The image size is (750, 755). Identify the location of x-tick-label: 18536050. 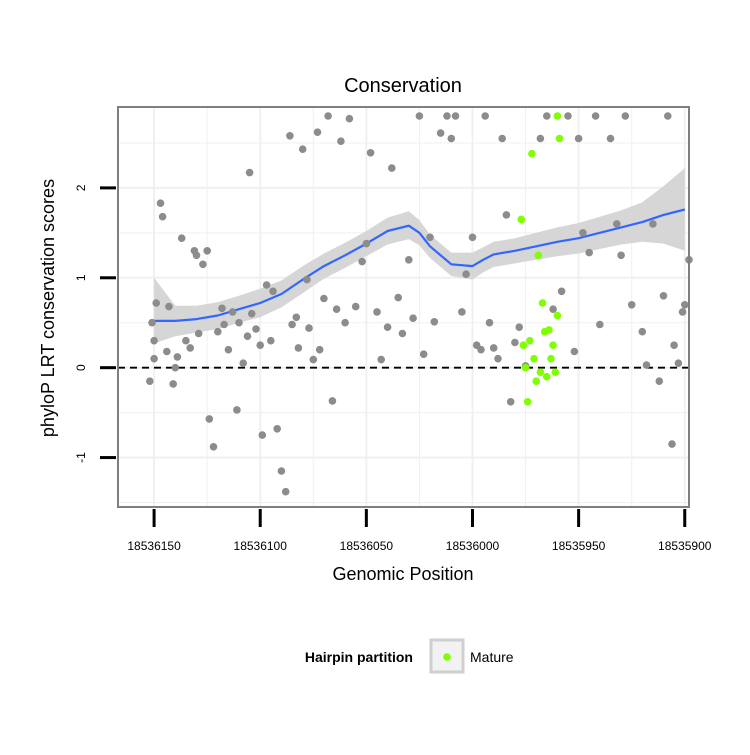
(367, 546).